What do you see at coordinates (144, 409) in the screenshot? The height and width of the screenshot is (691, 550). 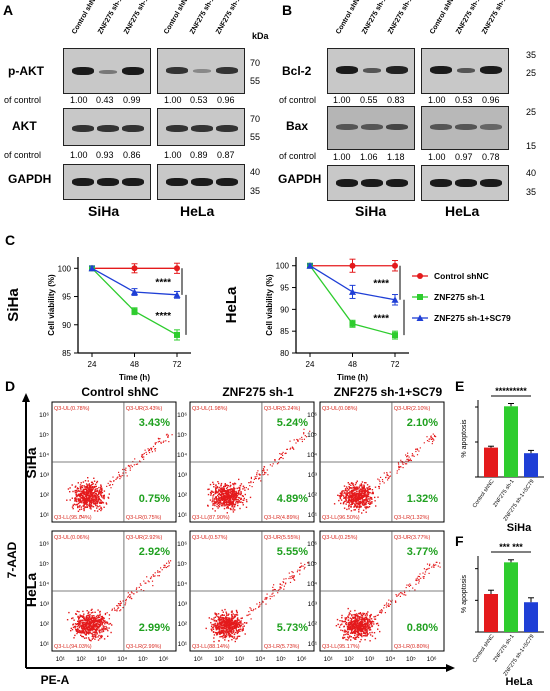 I see `quadrant-label: Q3-UR(3.43%)` at bounding box center [144, 409].